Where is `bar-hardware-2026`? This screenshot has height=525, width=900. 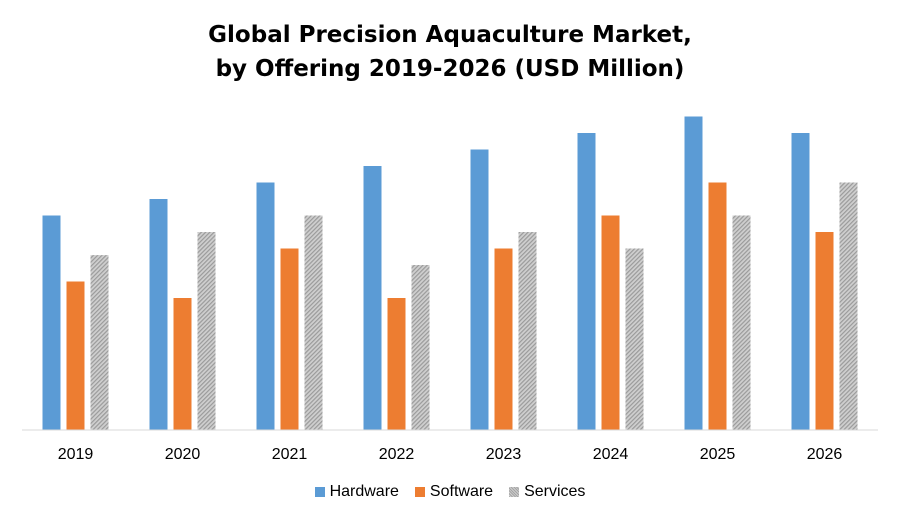 bar-hardware-2026 is located at coordinates (800, 281).